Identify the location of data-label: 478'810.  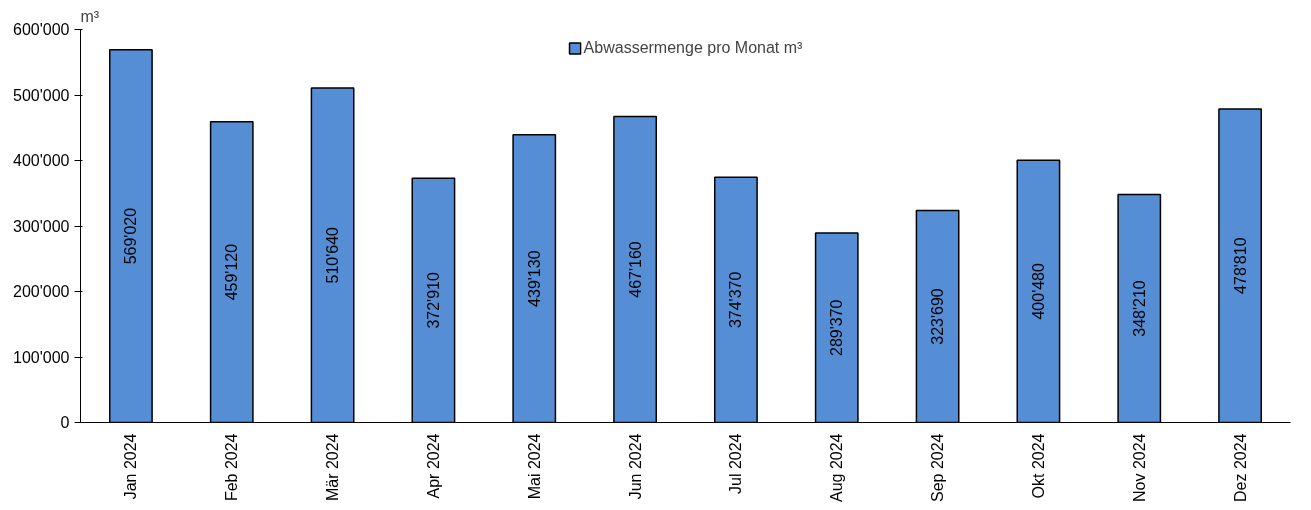
(1240, 265).